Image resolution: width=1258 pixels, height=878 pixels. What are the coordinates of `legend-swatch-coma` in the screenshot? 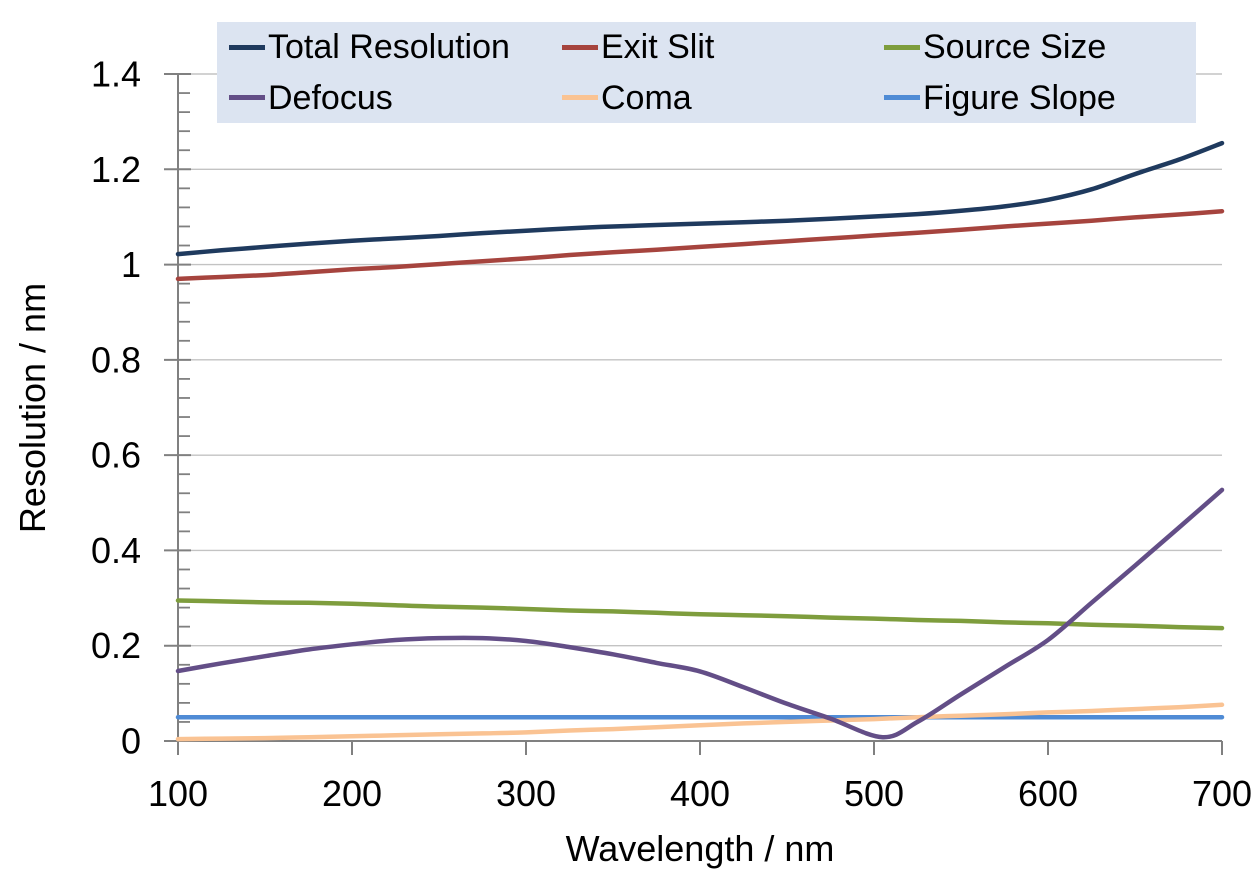 It's located at (580, 98).